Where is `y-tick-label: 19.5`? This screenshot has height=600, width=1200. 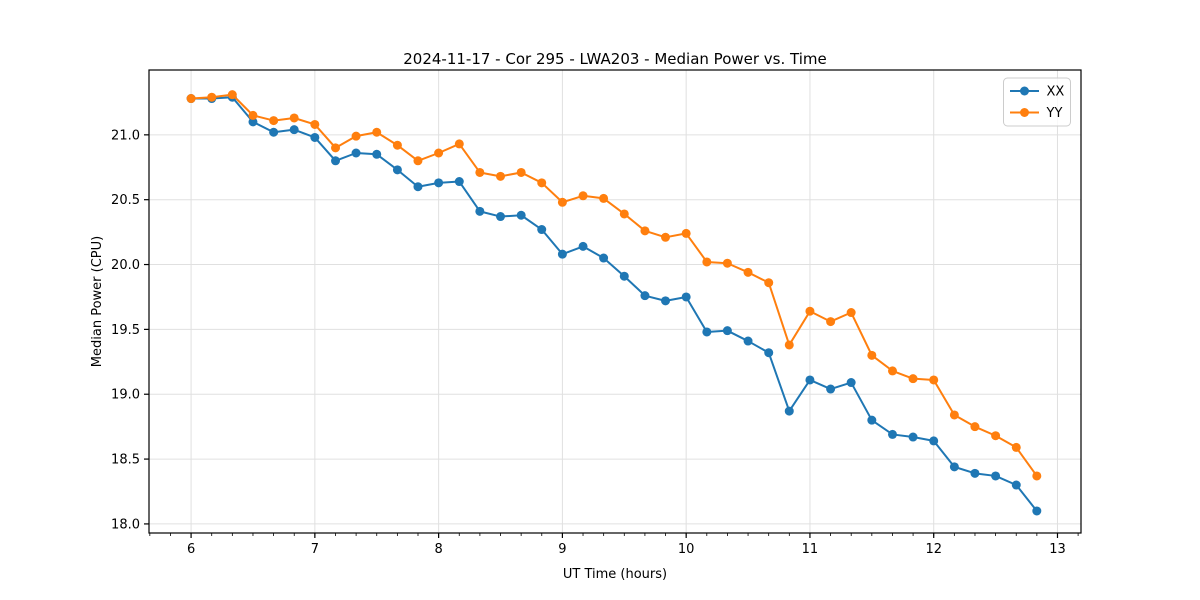
y-tick-label: 19.5 is located at coordinates (125, 330).